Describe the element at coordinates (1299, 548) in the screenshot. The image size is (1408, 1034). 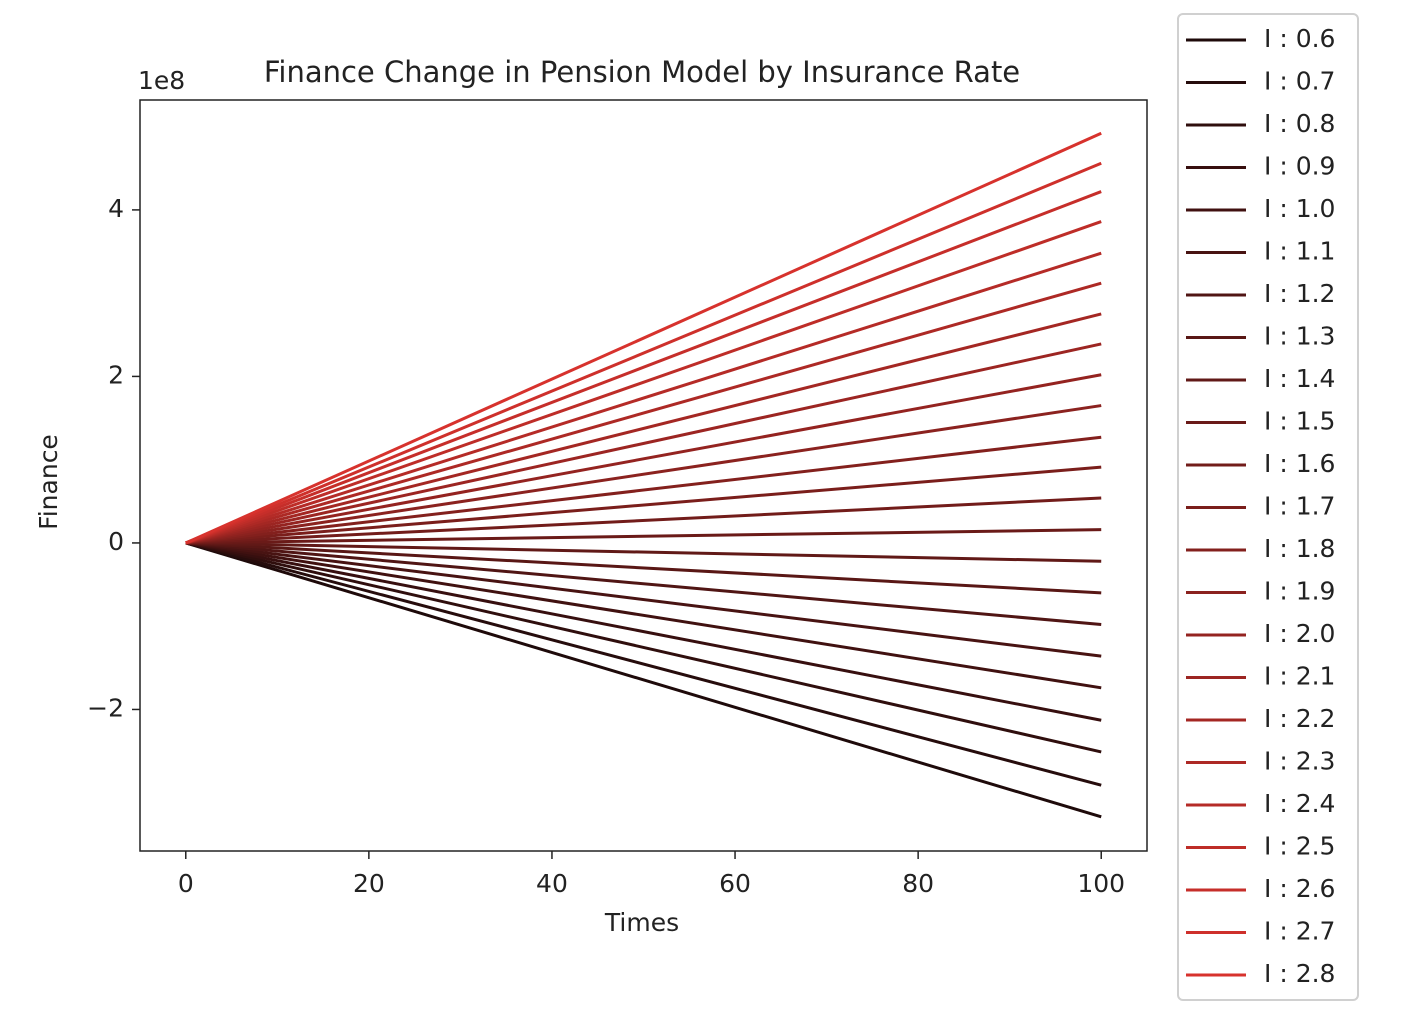
I see `legend-label: I : 1.8` at that location.